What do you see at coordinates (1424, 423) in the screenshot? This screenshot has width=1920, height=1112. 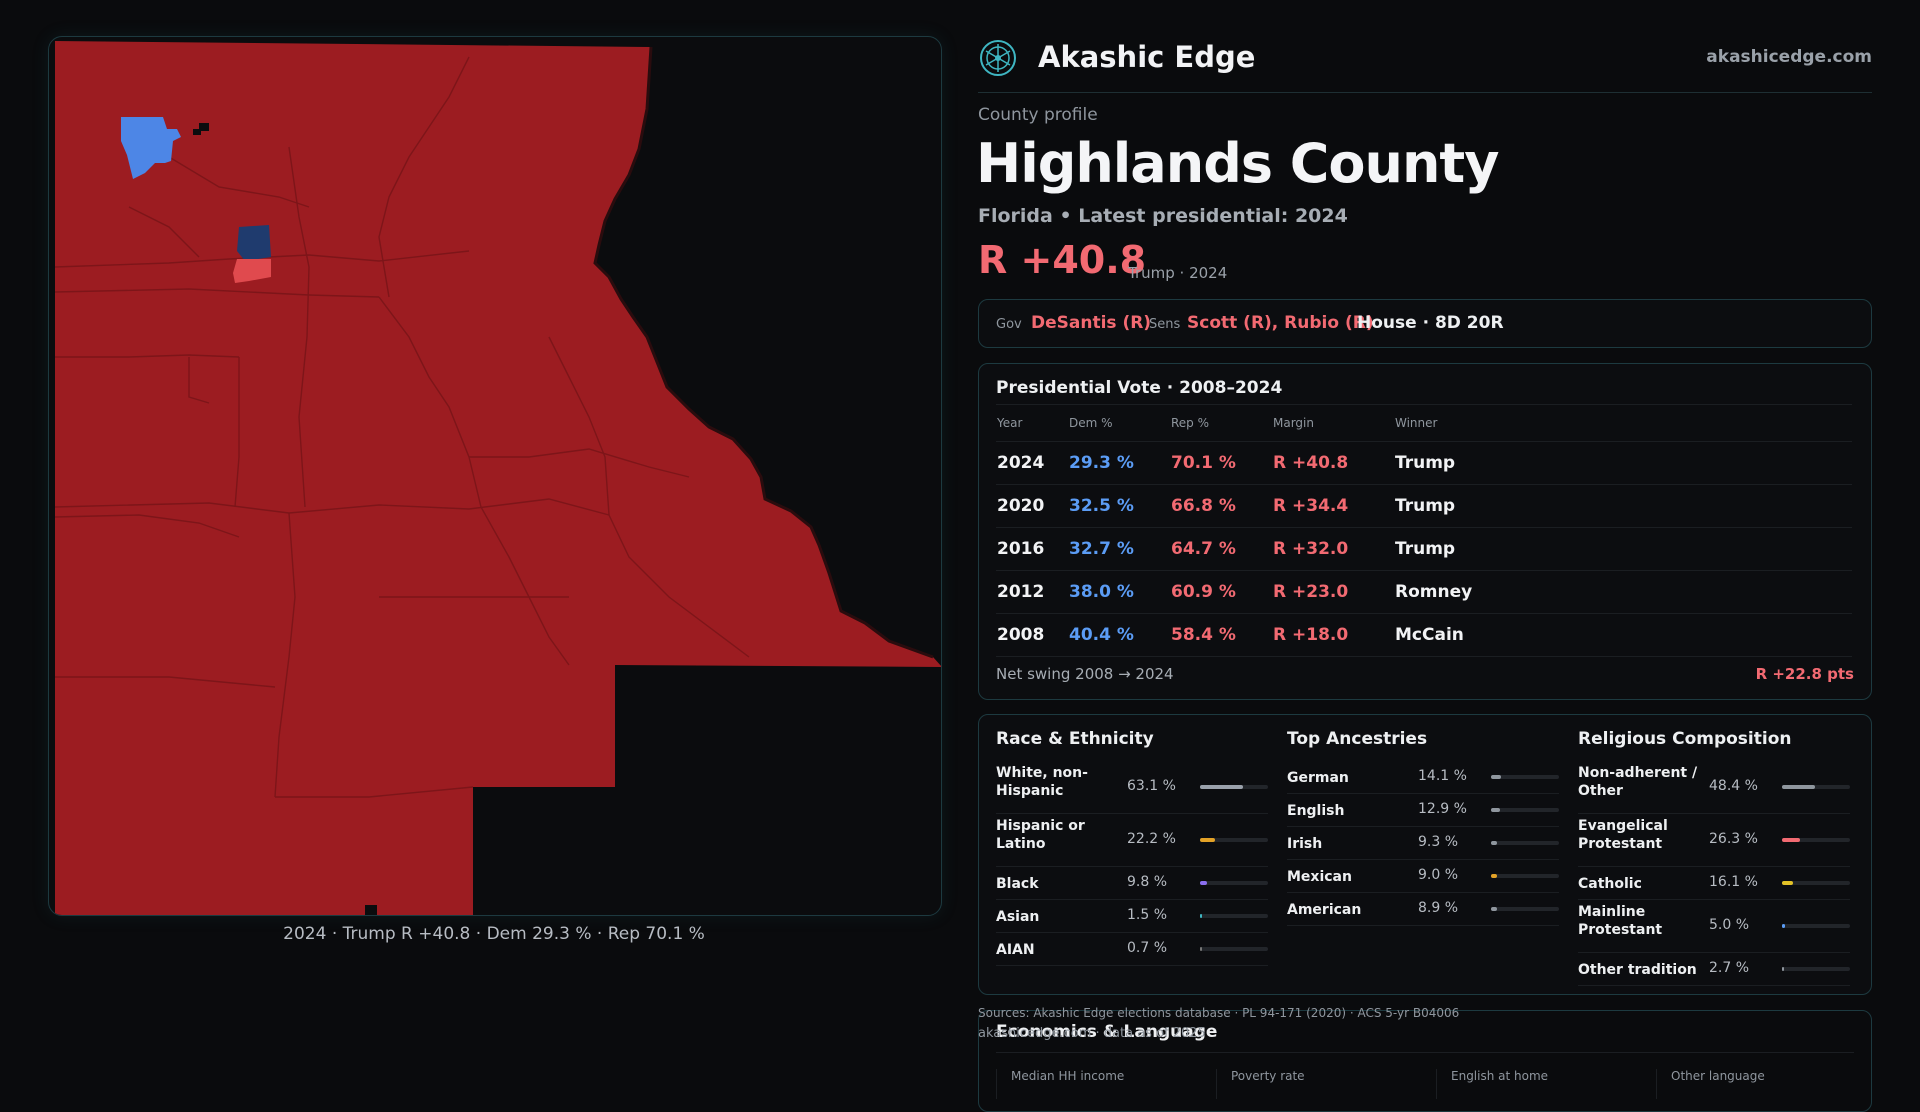 I see `table-header-row: Year Dem % Rep % Margin Winner` at bounding box center [1424, 423].